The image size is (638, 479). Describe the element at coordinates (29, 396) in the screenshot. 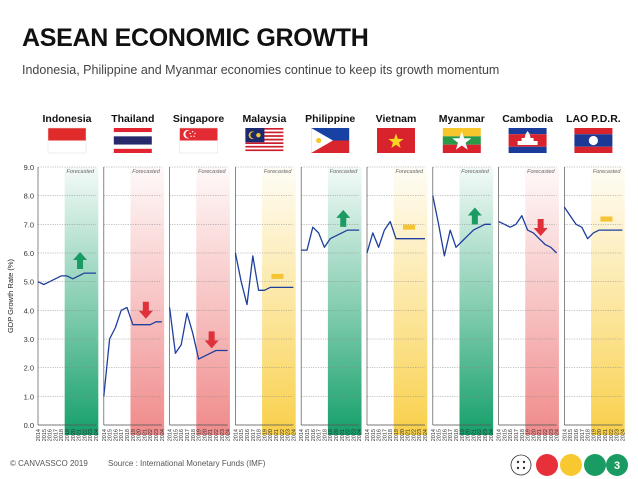

I see `y-tick-label: 1.0` at that location.